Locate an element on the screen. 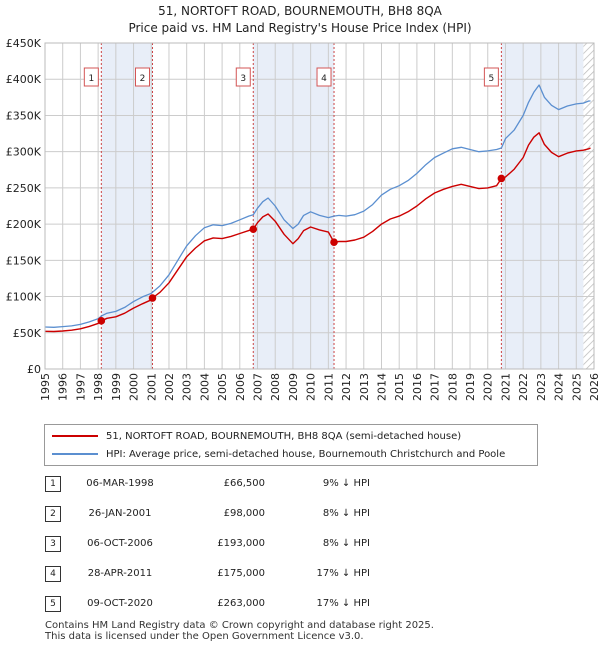 The image size is (600, 650). y-tick-label: £450K is located at coordinates (24, 43).